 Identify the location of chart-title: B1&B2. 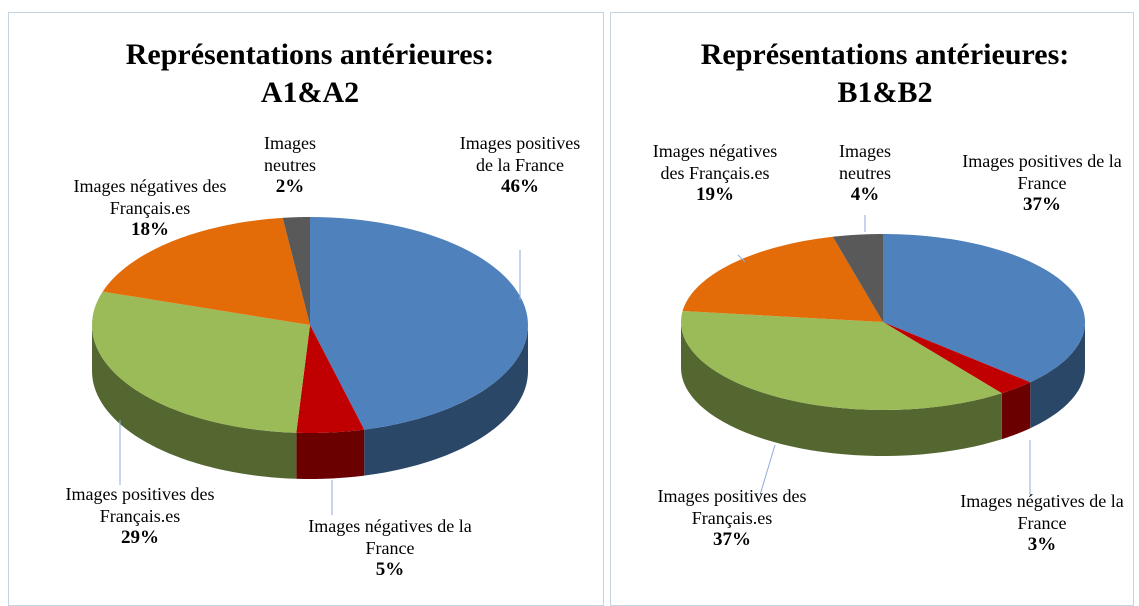
(885, 92).